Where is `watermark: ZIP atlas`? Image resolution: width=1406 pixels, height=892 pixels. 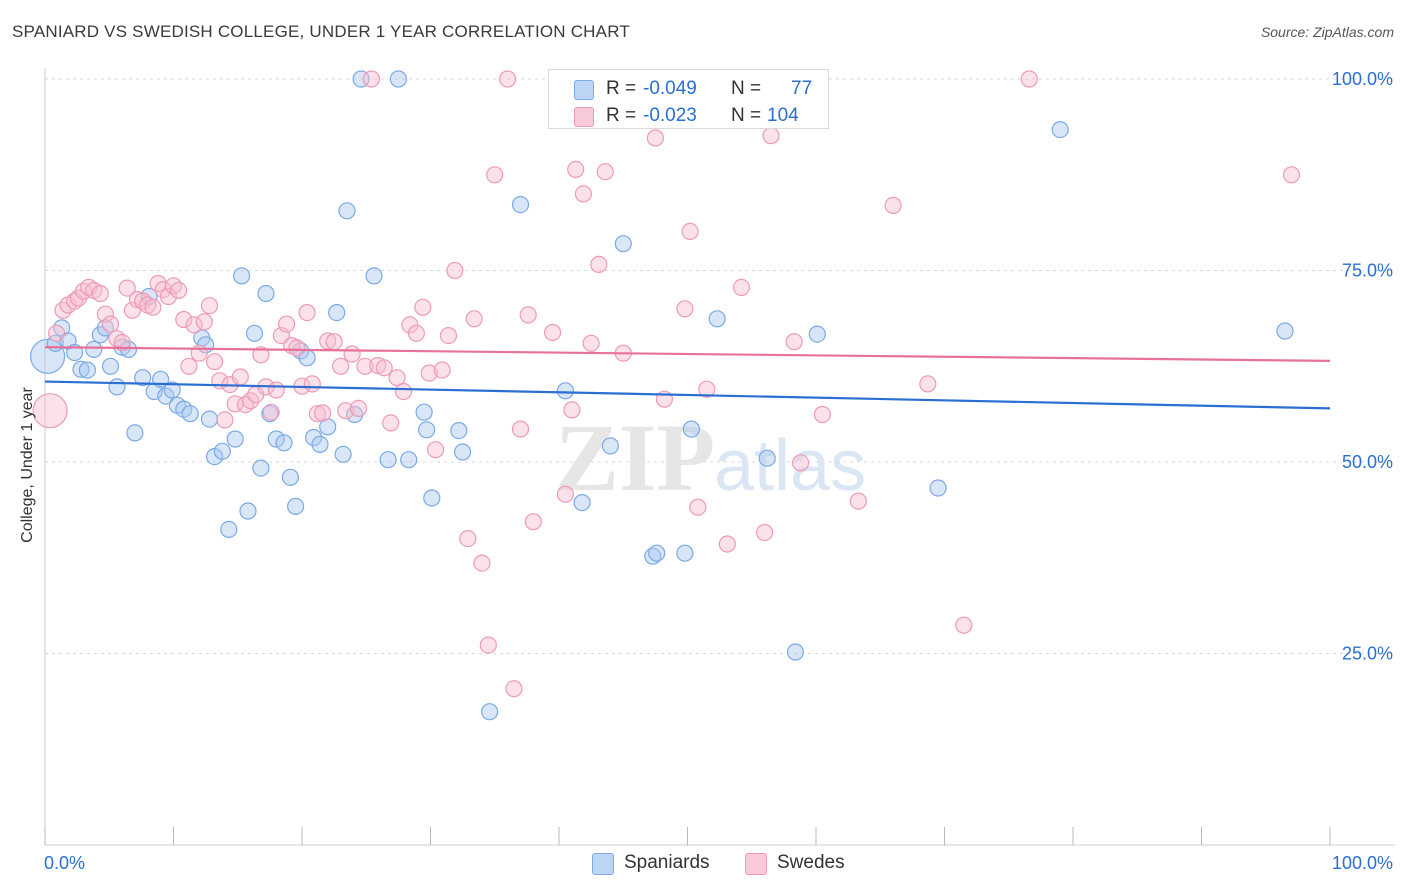
watermark: ZIP atlas is located at coordinates (710, 457).